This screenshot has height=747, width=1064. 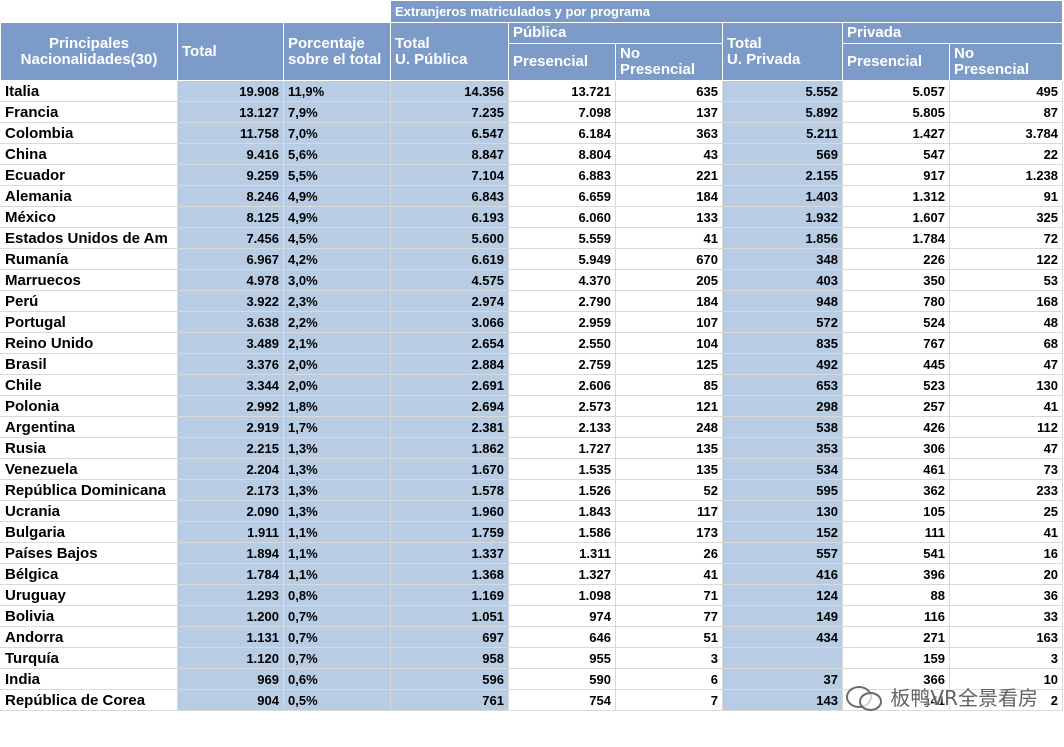 What do you see at coordinates (669, 301) in the screenshot?
I see `cell-publica-no-presencial: 184` at bounding box center [669, 301].